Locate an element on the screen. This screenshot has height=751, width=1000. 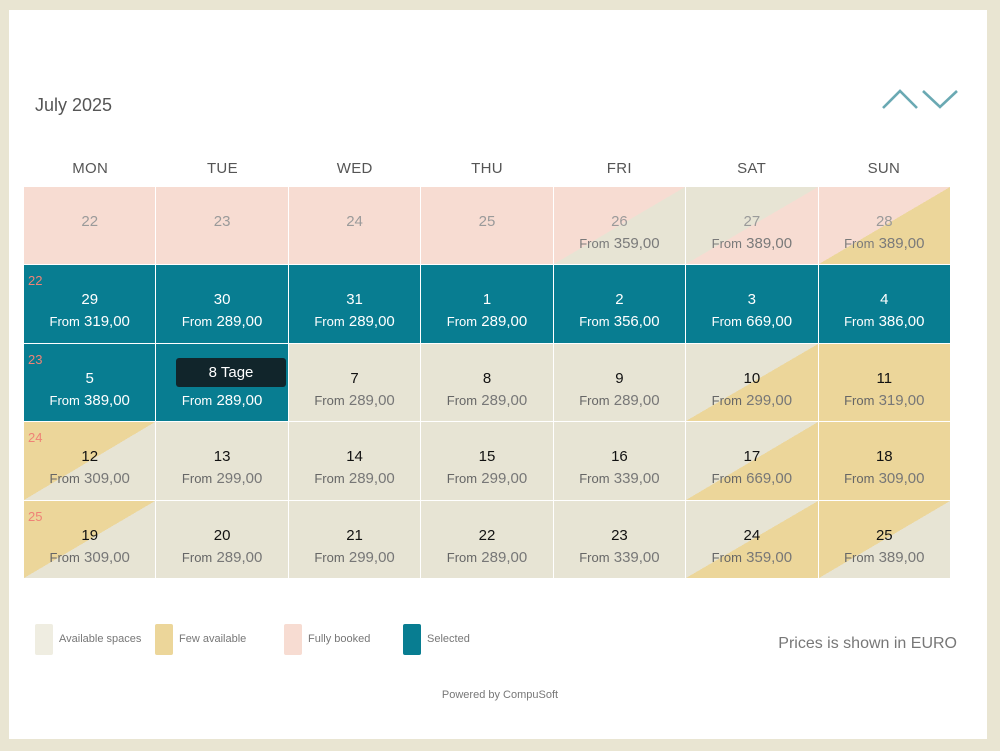
day-cell: 13 From 299,00 is located at coordinates (222, 461).